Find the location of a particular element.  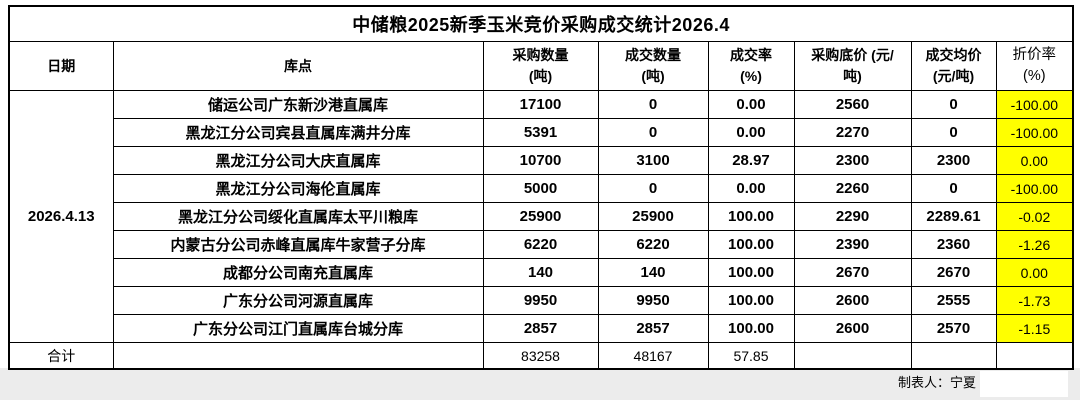

total-purchase-qty-cell: 83258 is located at coordinates (540, 356).